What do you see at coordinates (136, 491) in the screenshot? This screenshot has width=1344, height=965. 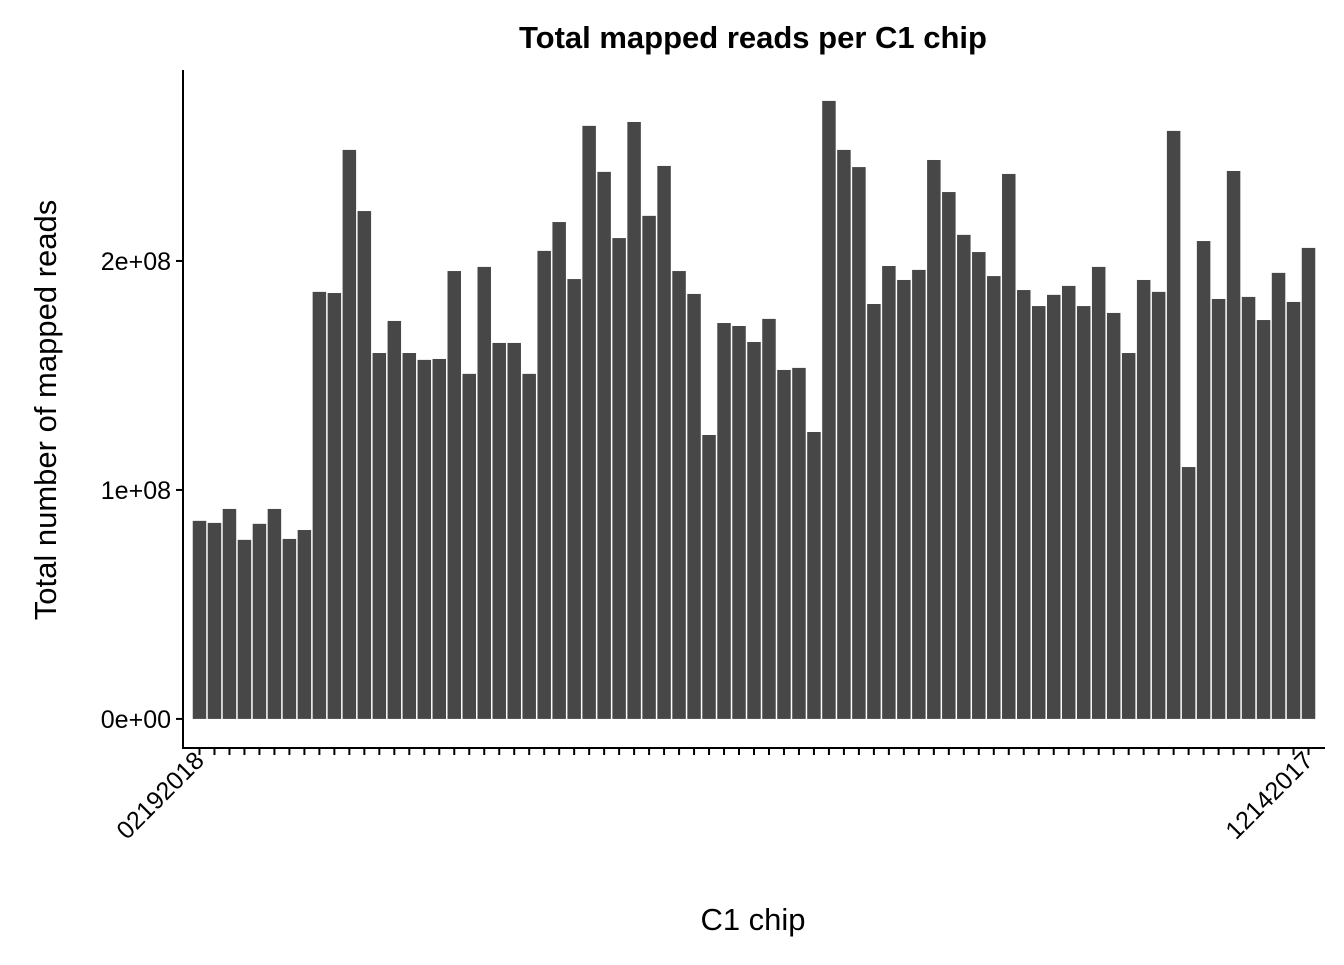 I see `y-tick-label: 1e+08` at bounding box center [136, 491].